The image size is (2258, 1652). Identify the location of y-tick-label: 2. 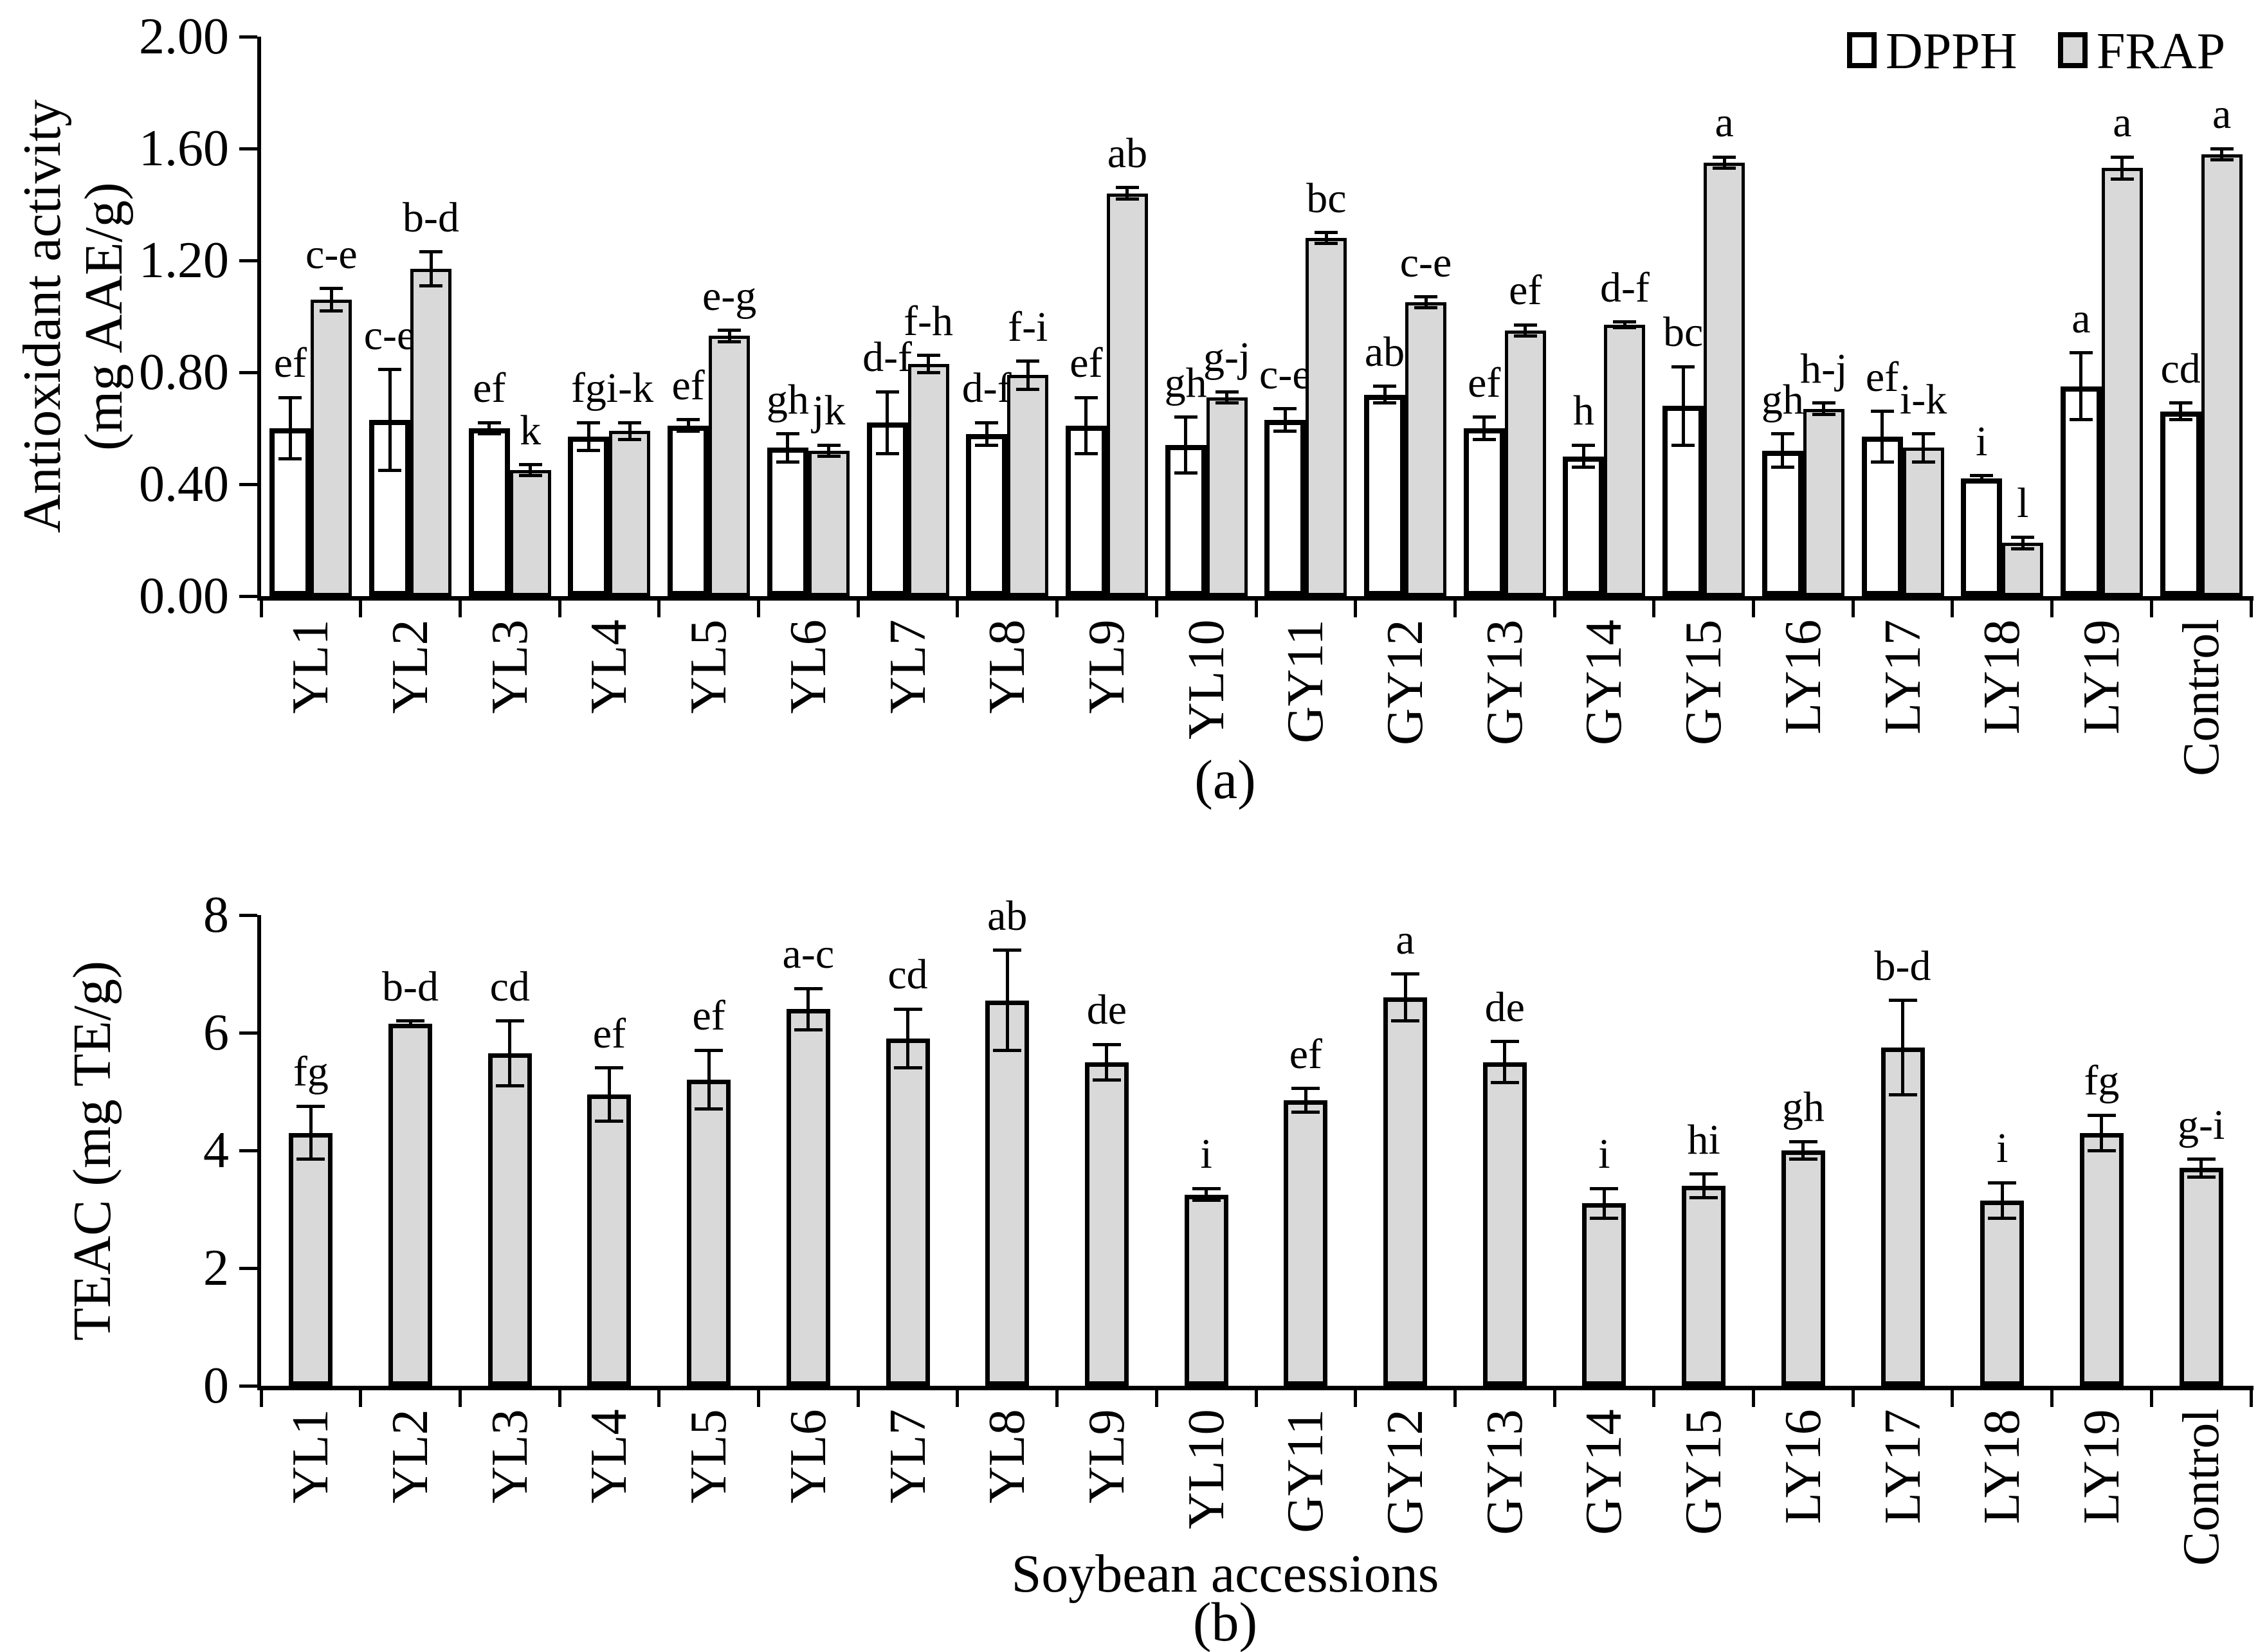
(216, 1268).